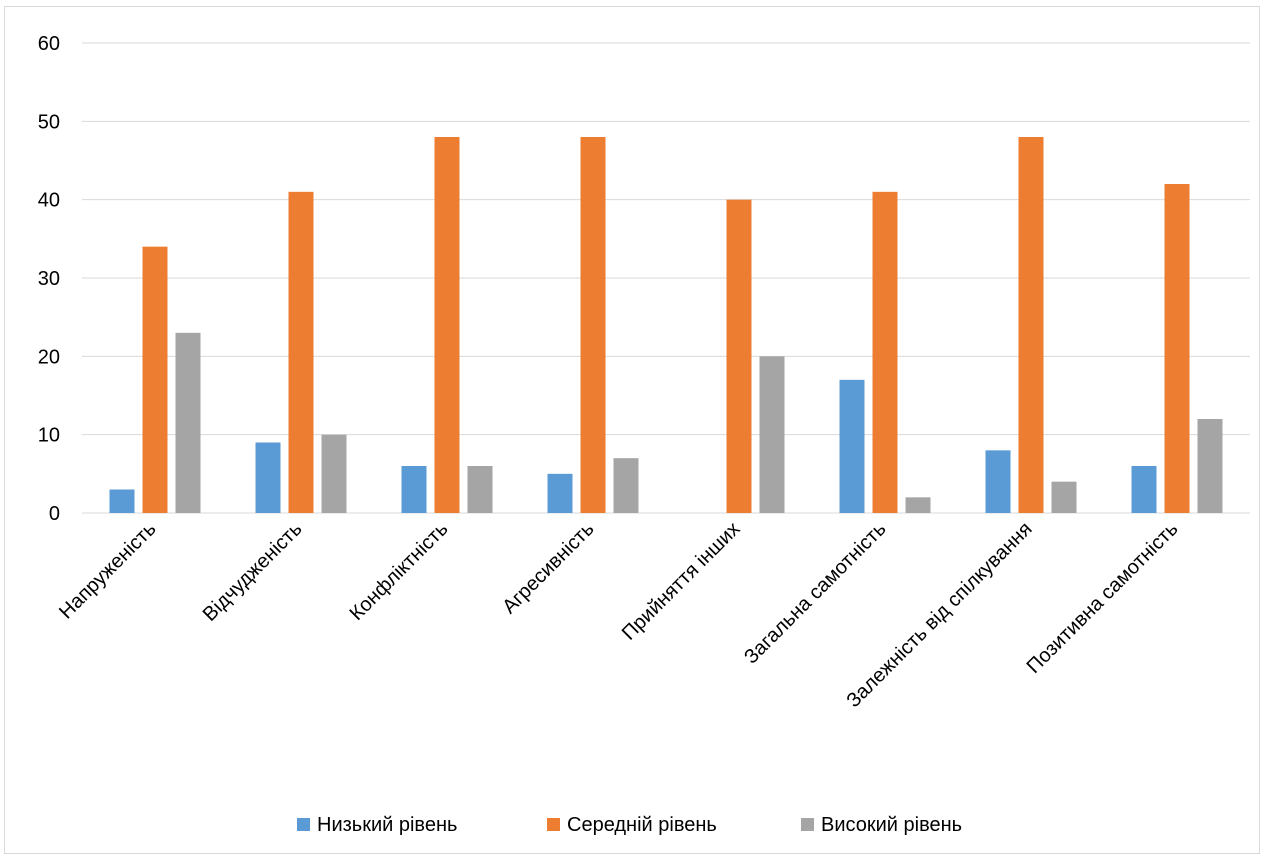 The image size is (1265, 859). Describe the element at coordinates (49, 436) in the screenshot. I see `y-tick-label: 10` at that location.